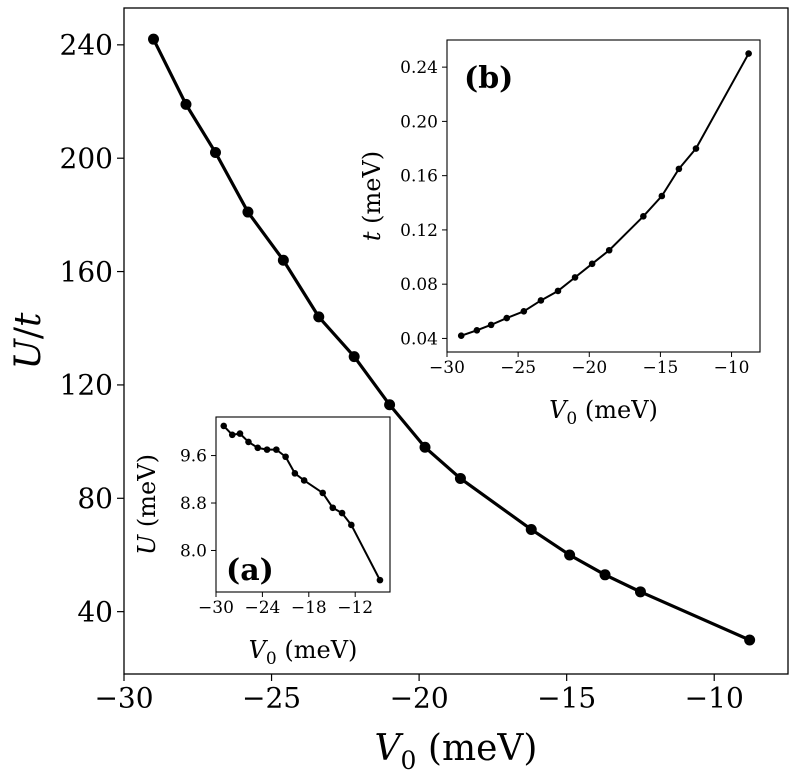 The height and width of the screenshot is (778, 797). What do you see at coordinates (732, 368) in the screenshot?
I see `inset-b-xtick-label: −10` at bounding box center [732, 368].